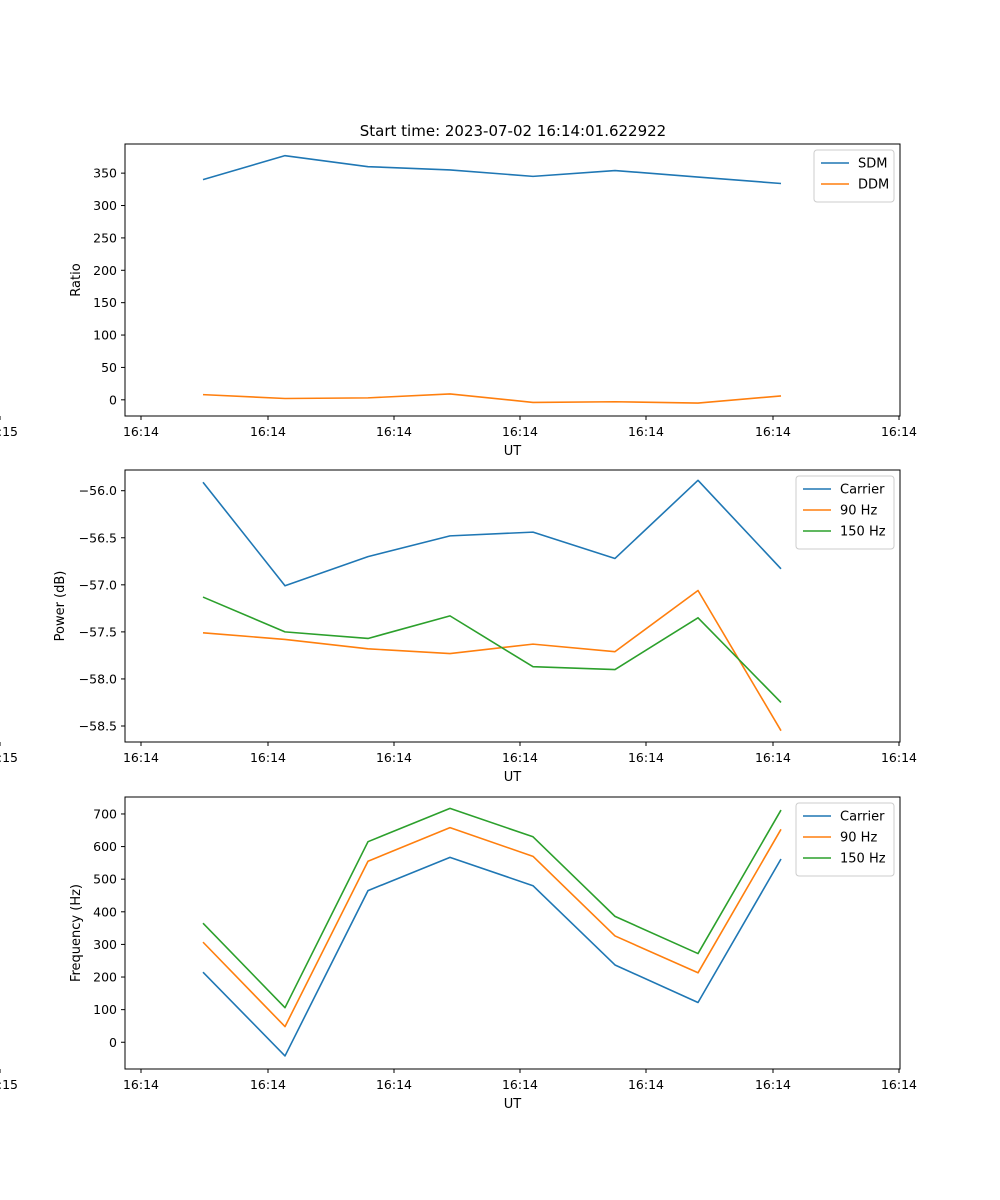  I want to click on legend-label: DDM, so click(873, 185).